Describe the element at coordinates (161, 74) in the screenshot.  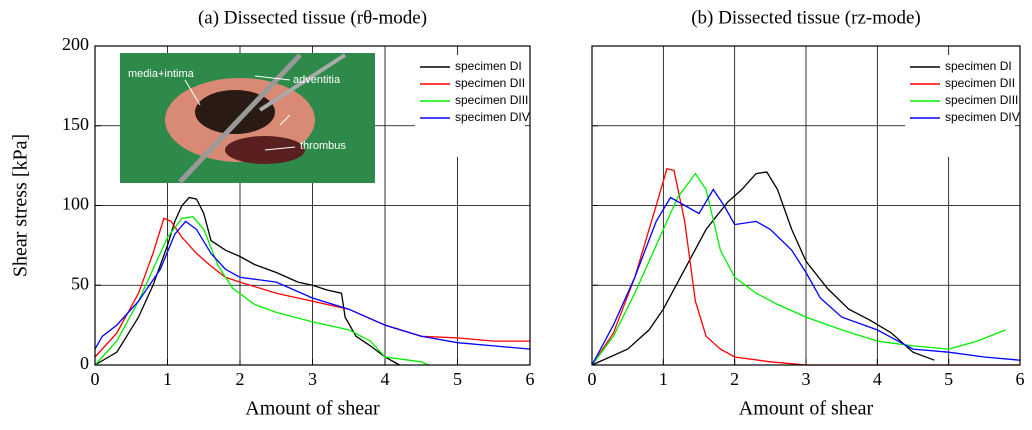
I see `photo-label: media+intima` at that location.